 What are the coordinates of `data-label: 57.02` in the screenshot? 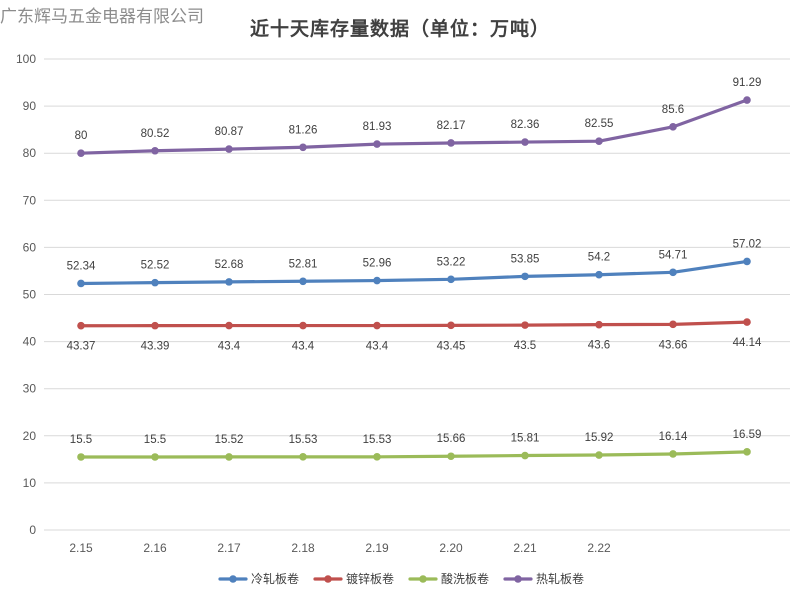 It's located at (747, 244).